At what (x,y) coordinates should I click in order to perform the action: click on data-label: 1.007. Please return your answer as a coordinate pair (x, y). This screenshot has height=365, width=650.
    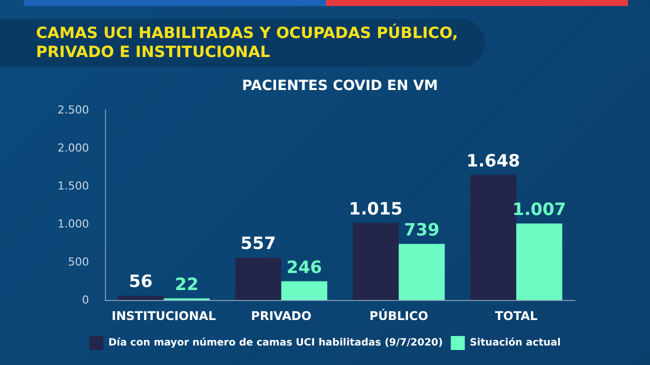
    Looking at the image, I should click on (539, 210).